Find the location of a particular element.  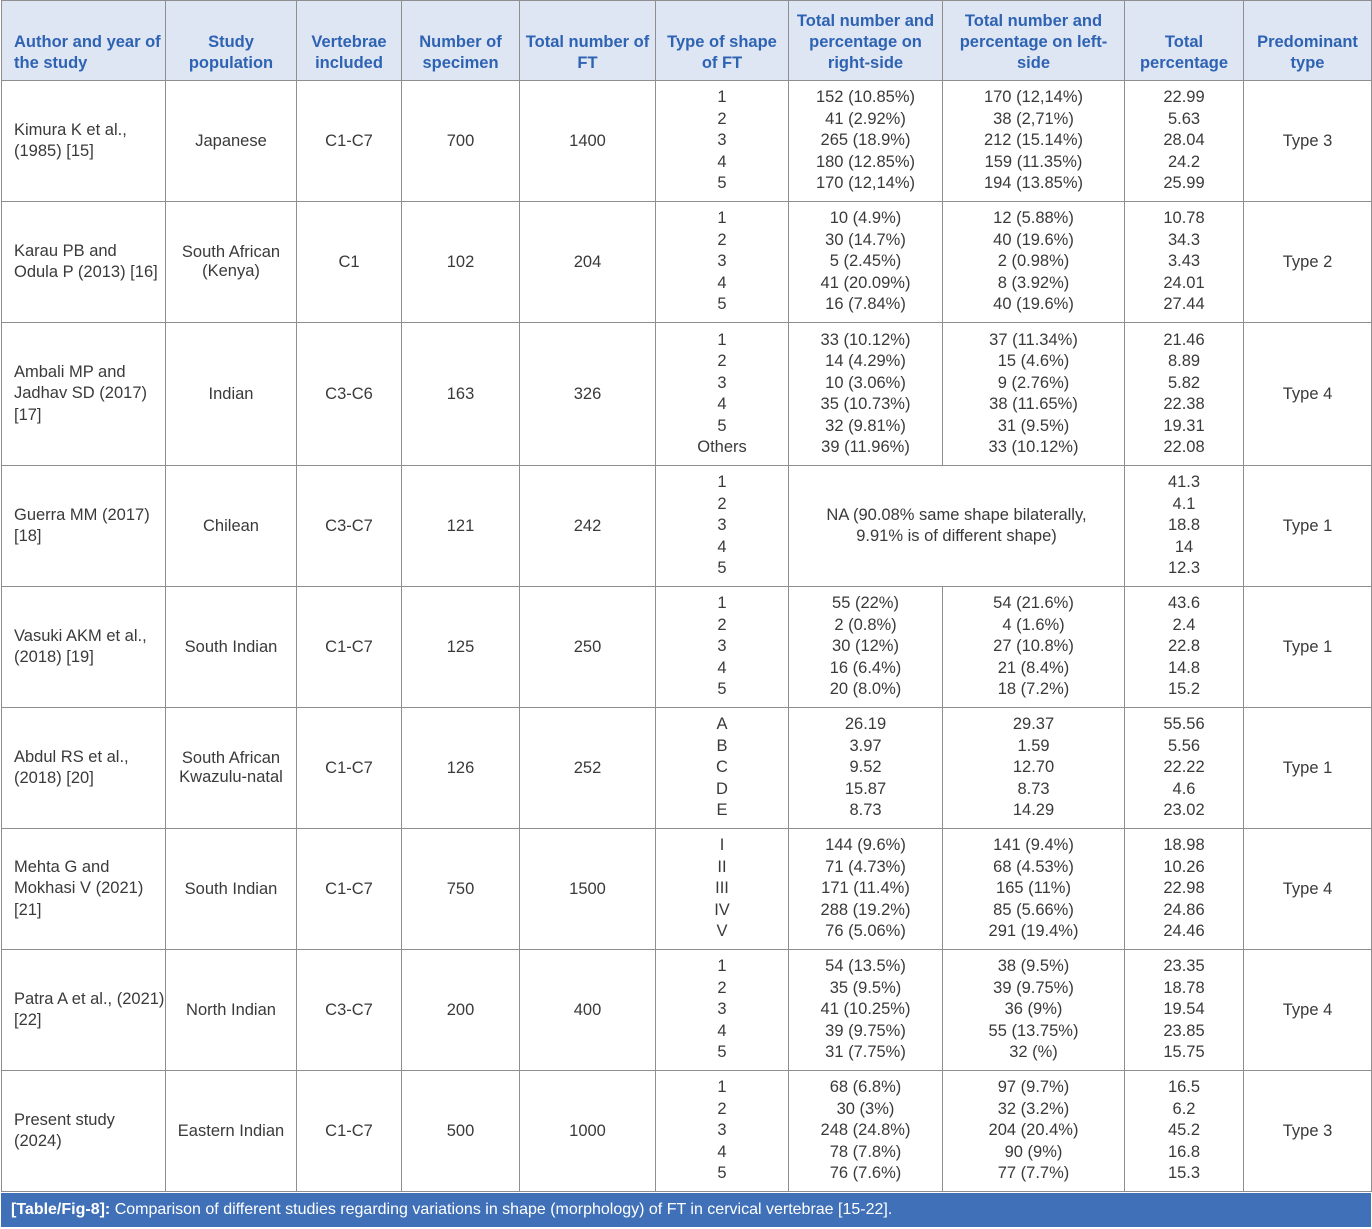

total-percentage-cell-value: 19.54 is located at coordinates (1184, 1009).